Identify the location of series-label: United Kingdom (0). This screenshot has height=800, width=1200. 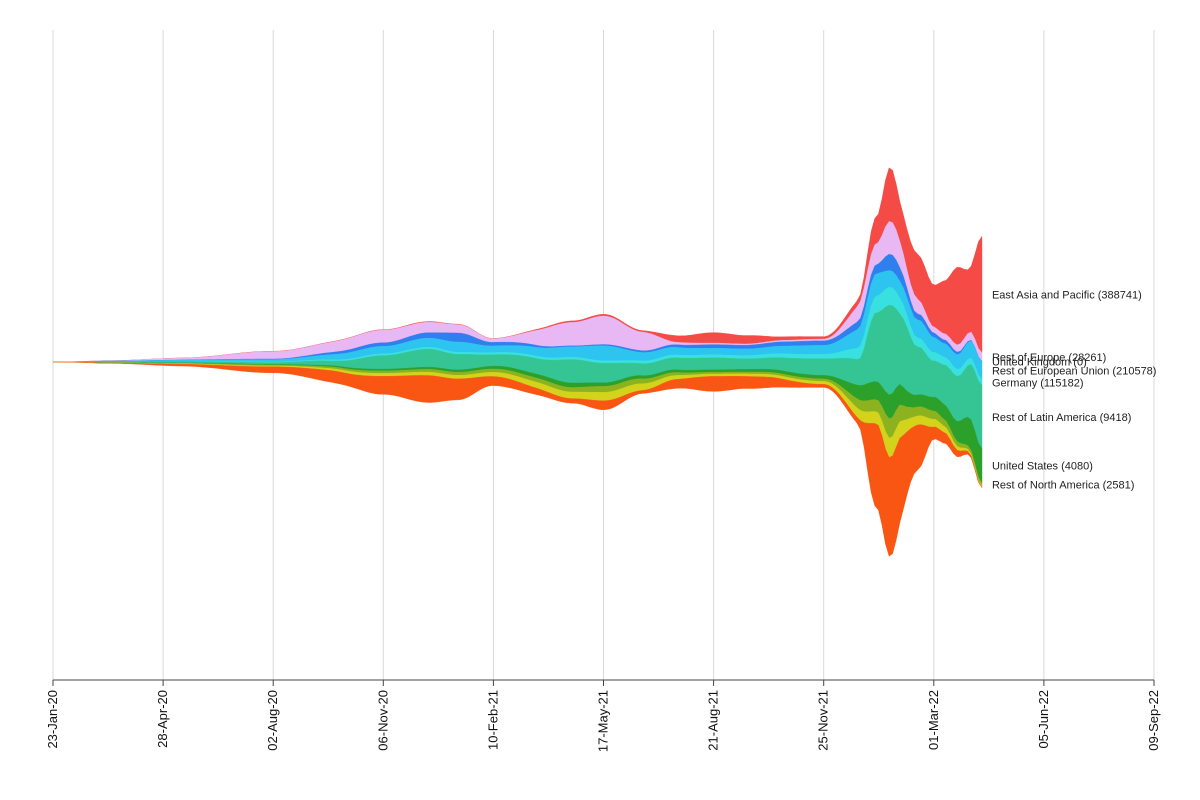
(1039, 362).